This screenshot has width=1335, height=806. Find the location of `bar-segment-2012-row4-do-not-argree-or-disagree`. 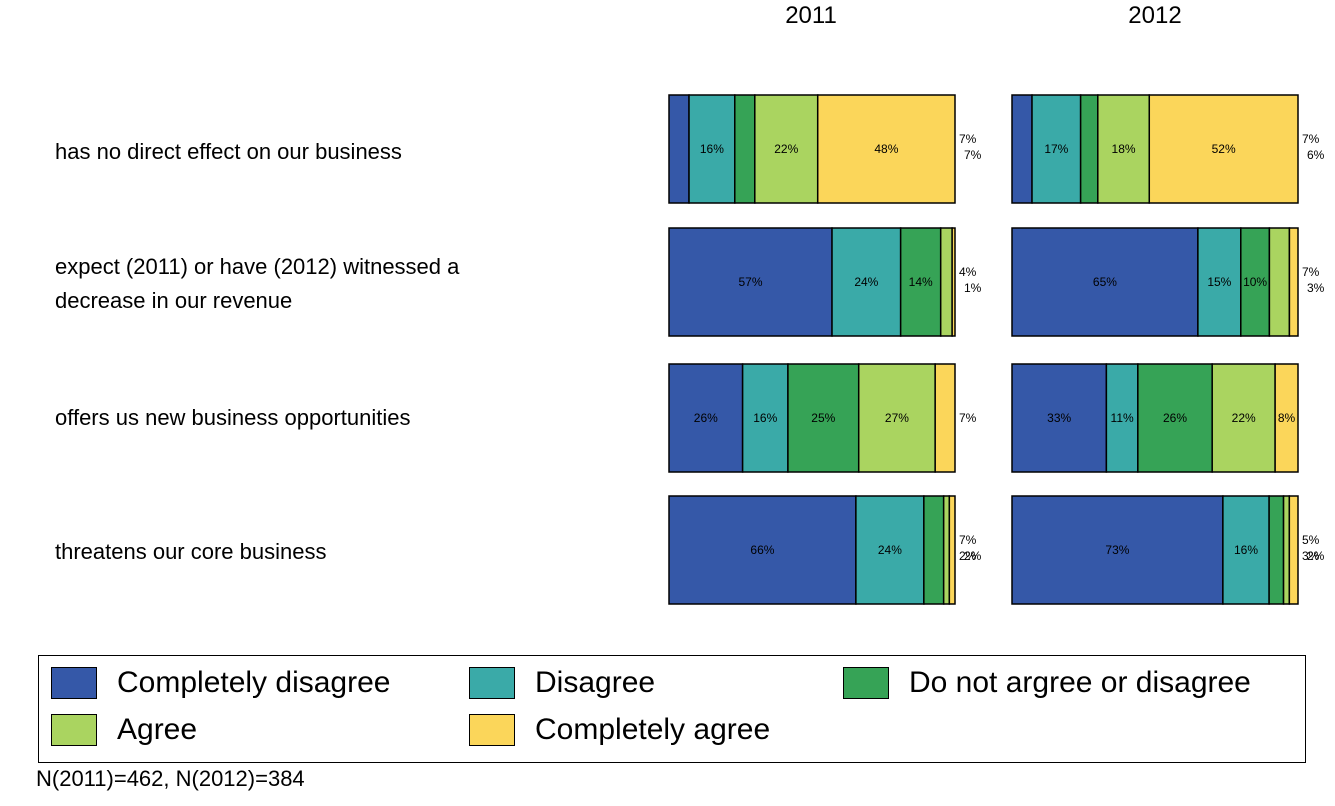

bar-segment-2012-row4-do-not-argree-or-disagree is located at coordinates (1276, 550).